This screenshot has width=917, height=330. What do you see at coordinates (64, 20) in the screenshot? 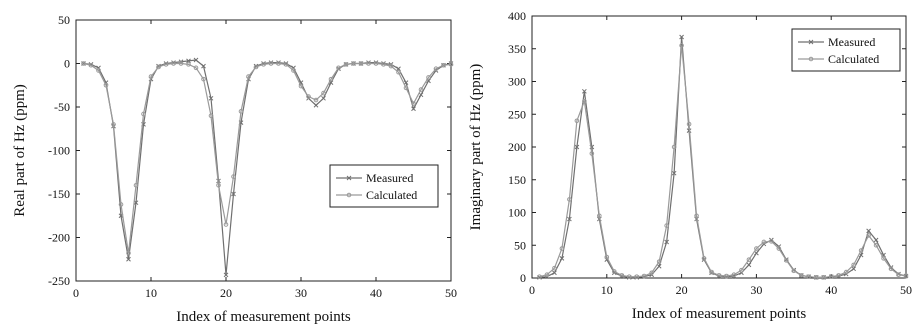
I see `y-tick-label: 50` at bounding box center [64, 20].